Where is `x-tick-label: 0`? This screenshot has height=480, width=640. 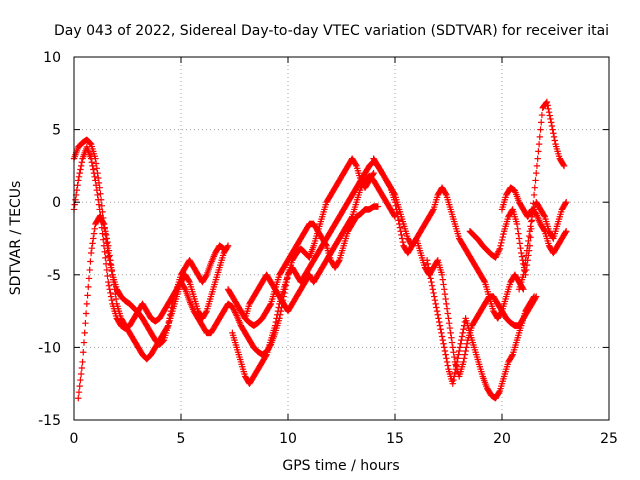
x-tick-label: 0 is located at coordinates (74, 439).